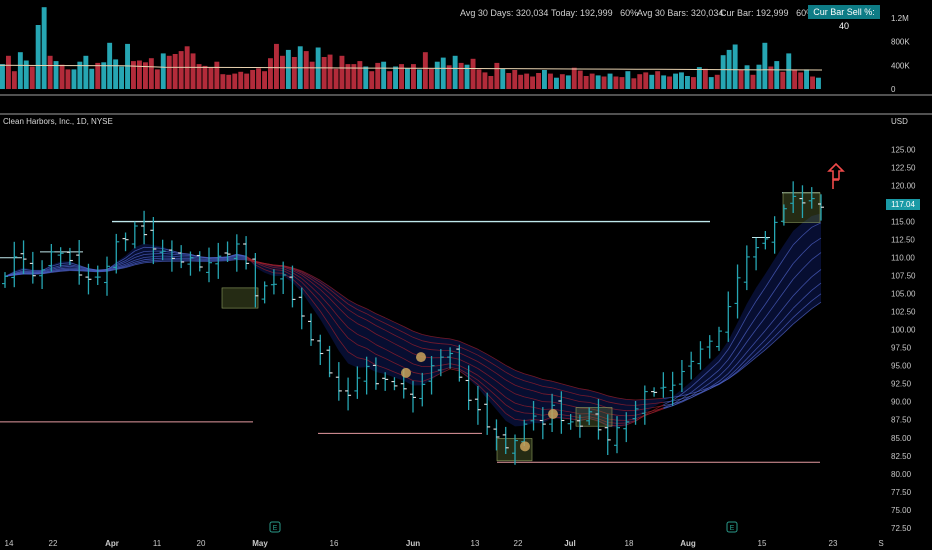 This screenshot has height=550, width=932. I want to click on volume-tick-label: 800K, so click(900, 42).